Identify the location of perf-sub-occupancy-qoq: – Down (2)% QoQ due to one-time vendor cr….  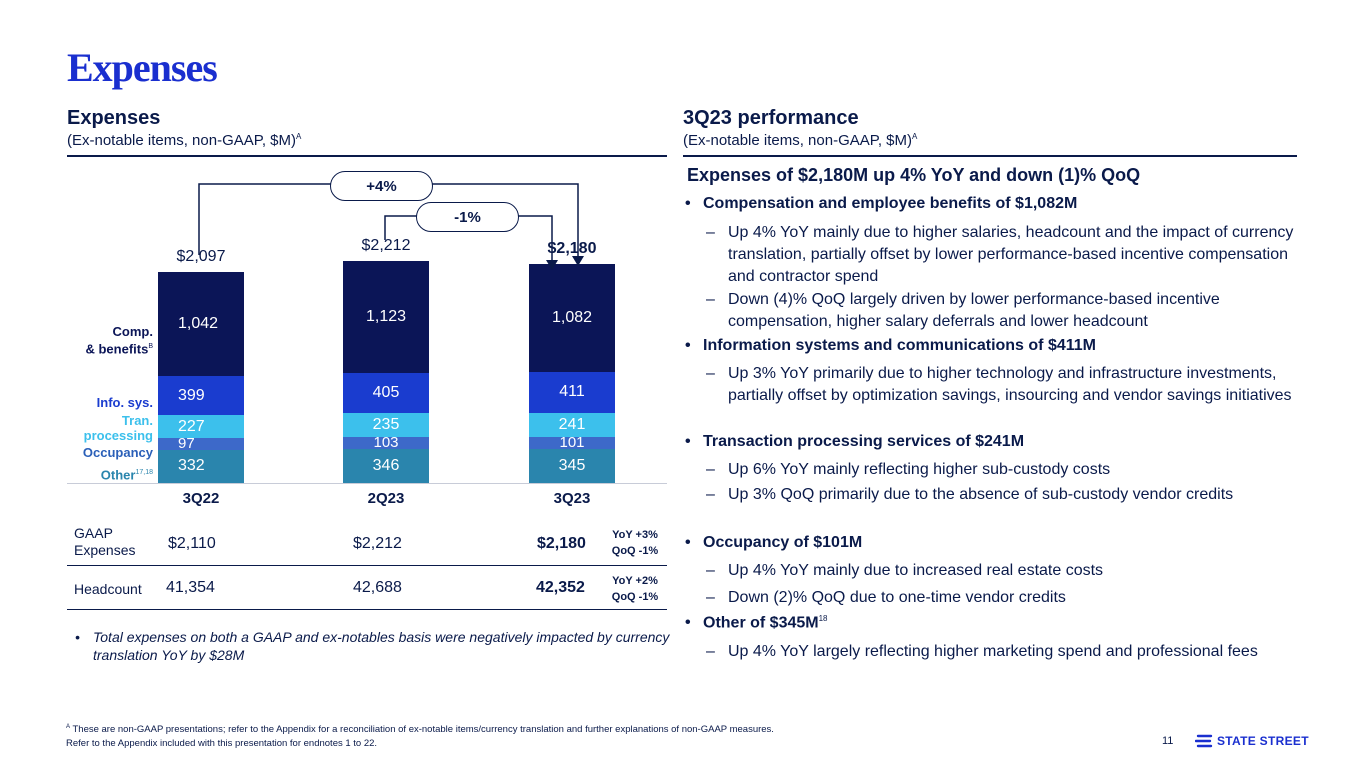
(886, 597).